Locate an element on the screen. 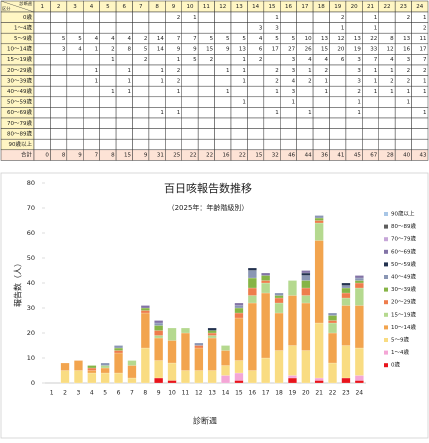  x-tick-label: 13 is located at coordinates (212, 393).